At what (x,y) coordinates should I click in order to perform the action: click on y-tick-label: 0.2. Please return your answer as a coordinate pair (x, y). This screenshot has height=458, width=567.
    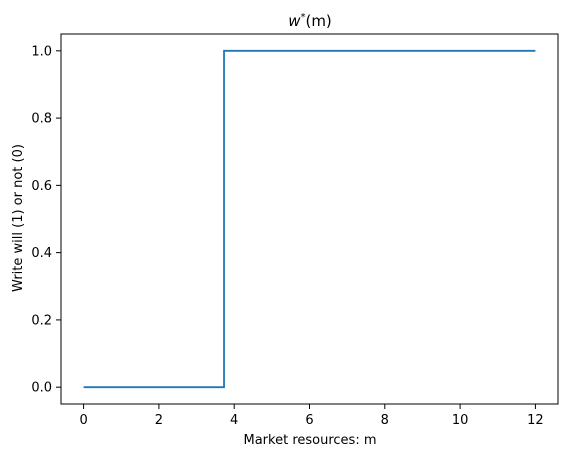
    Looking at the image, I should click on (41, 320).